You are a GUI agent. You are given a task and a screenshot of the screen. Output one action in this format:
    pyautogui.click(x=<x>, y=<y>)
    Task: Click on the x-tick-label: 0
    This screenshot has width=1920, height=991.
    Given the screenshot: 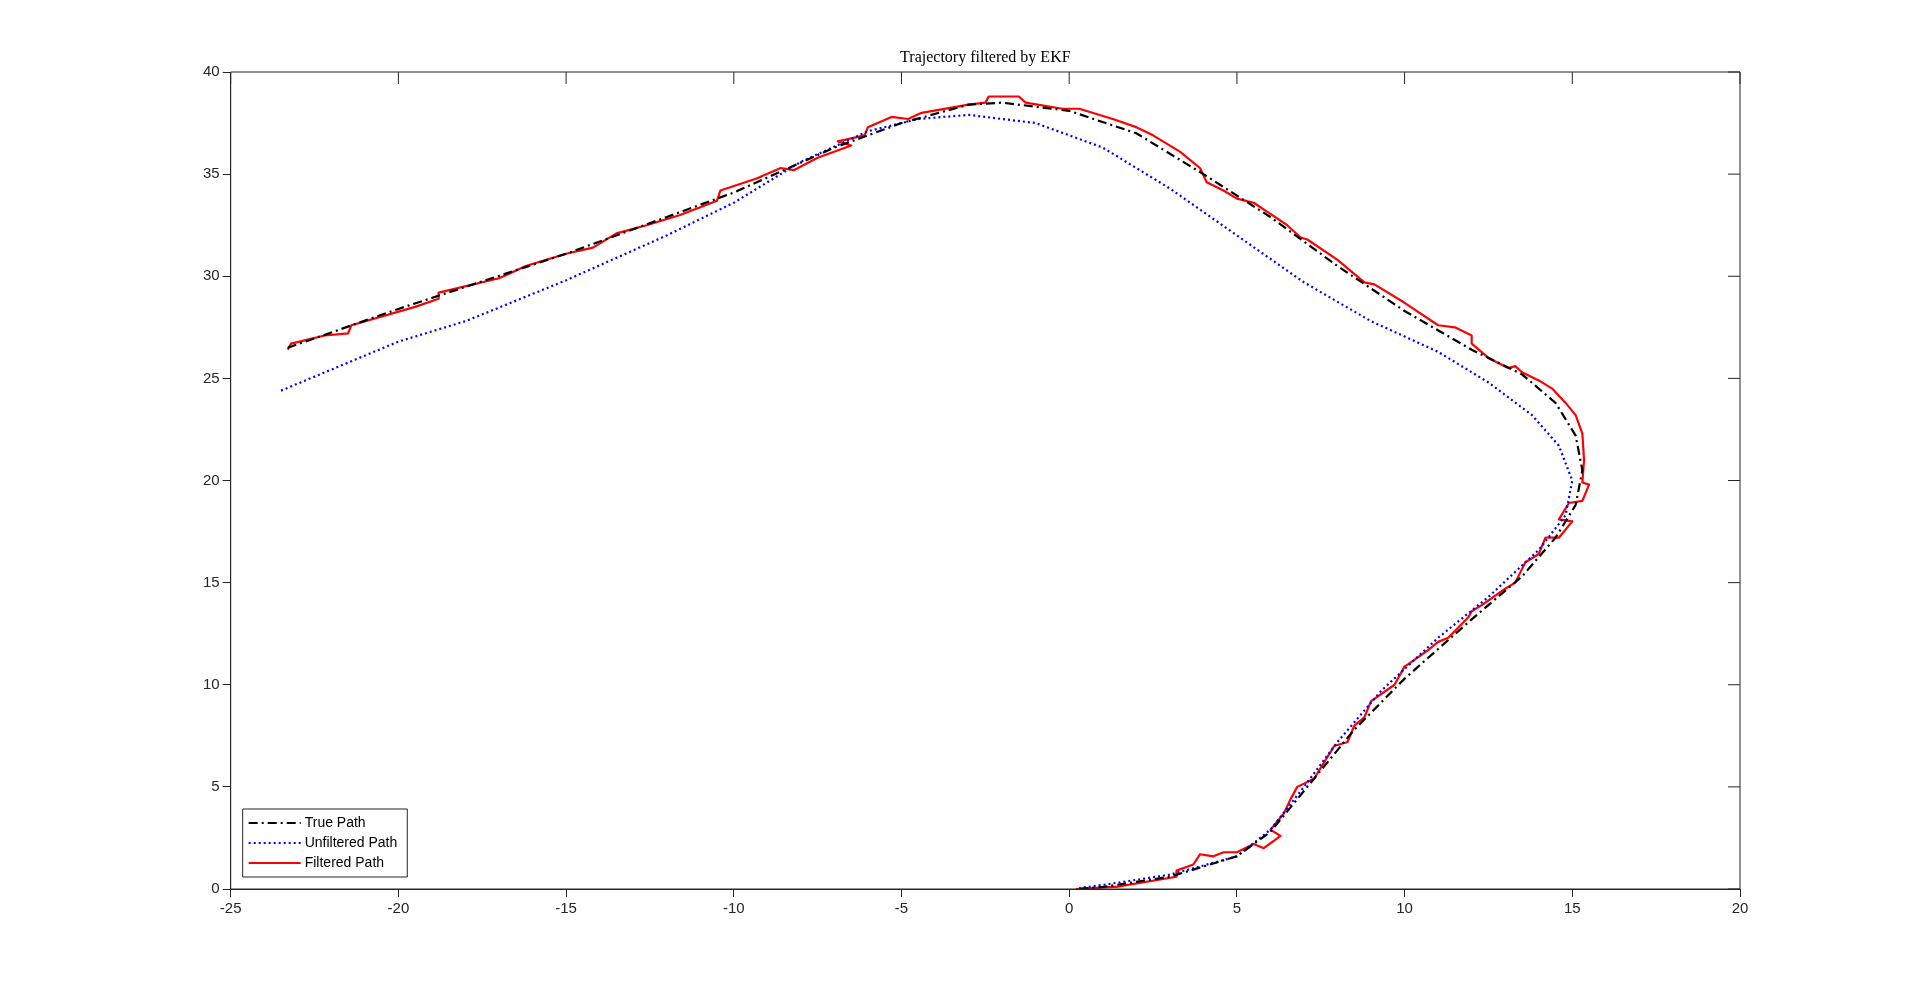 What is the action you would take?
    pyautogui.click(x=1069, y=908)
    